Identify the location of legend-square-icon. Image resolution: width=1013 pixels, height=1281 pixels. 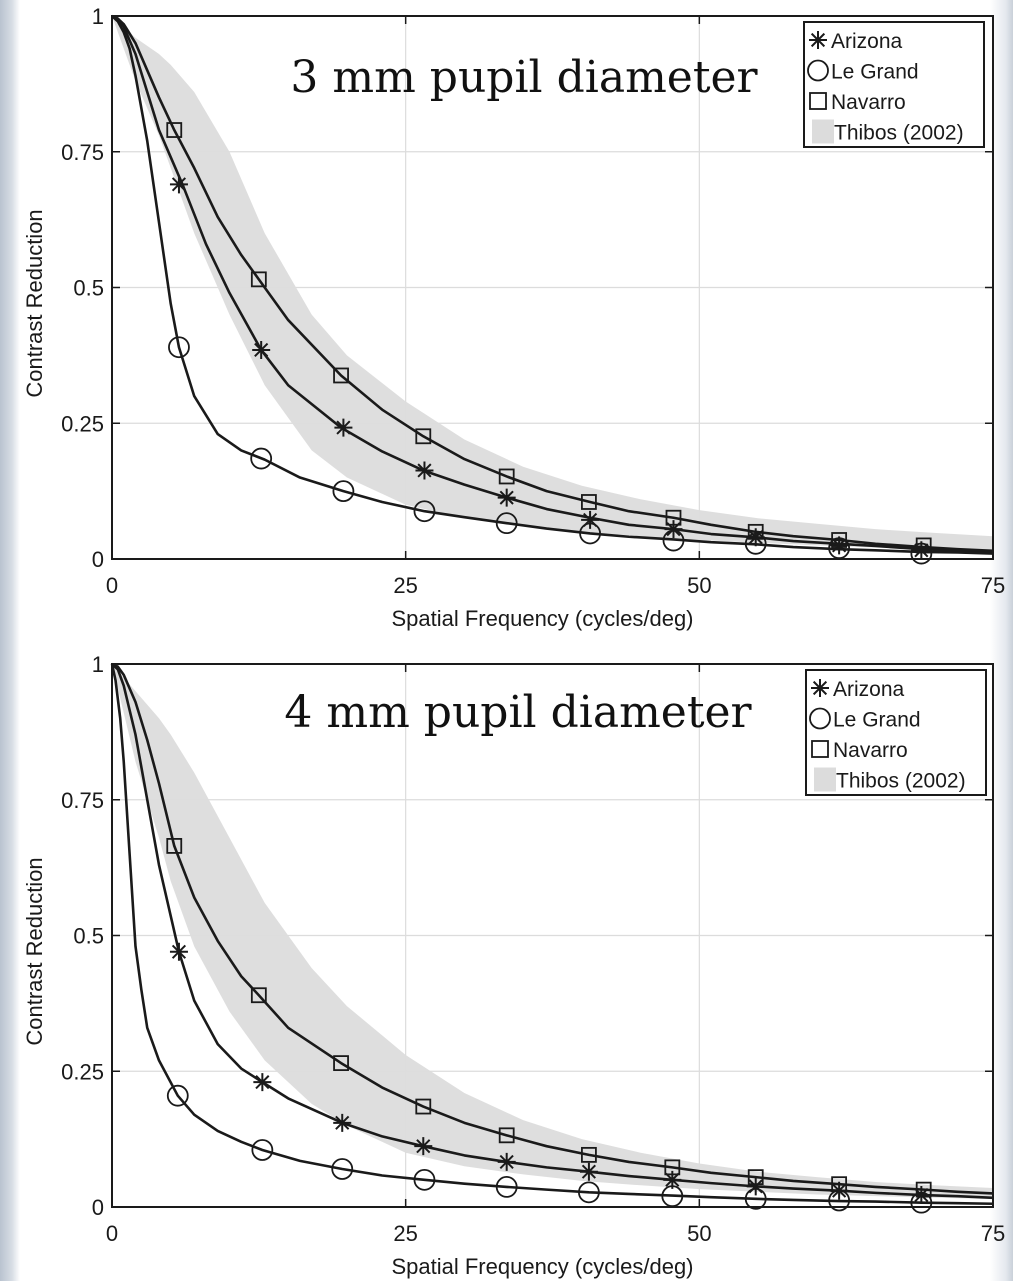
(818, 101).